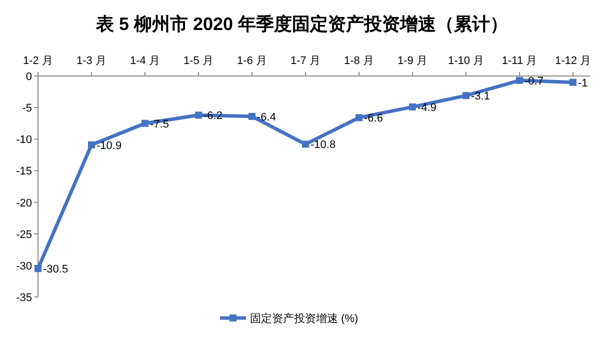 The height and width of the screenshot is (340, 605). What do you see at coordinates (304, 318) in the screenshot?
I see `legend-label: 固定资产投资增速 (%)` at bounding box center [304, 318].